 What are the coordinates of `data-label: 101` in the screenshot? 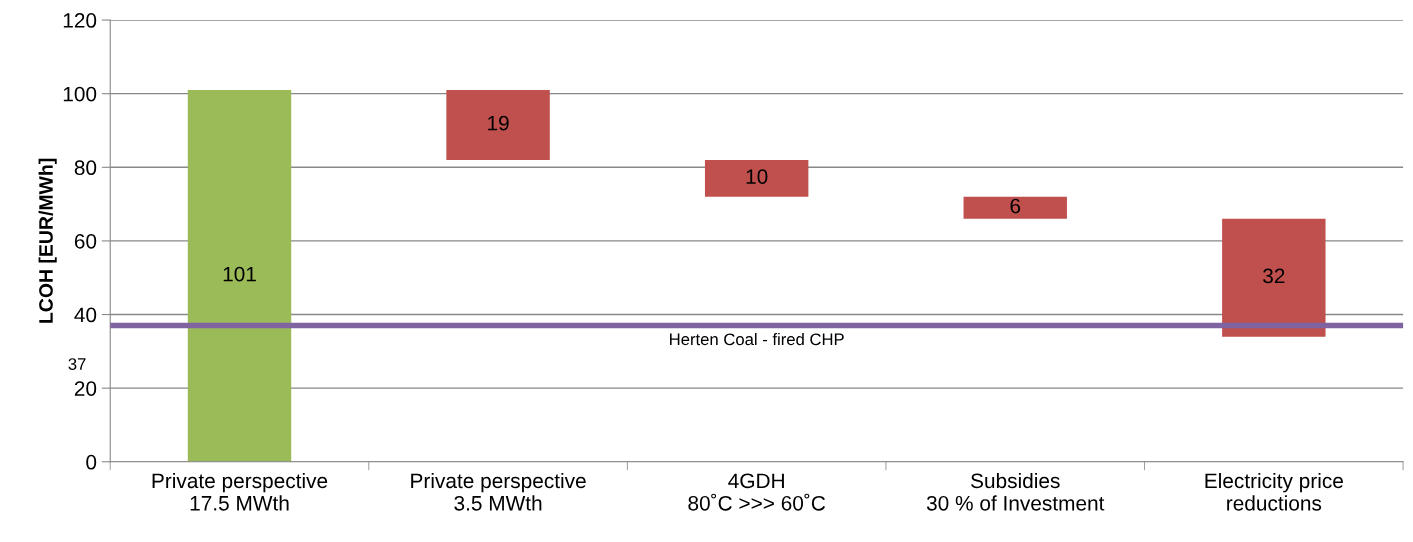 It's located at (239, 274).